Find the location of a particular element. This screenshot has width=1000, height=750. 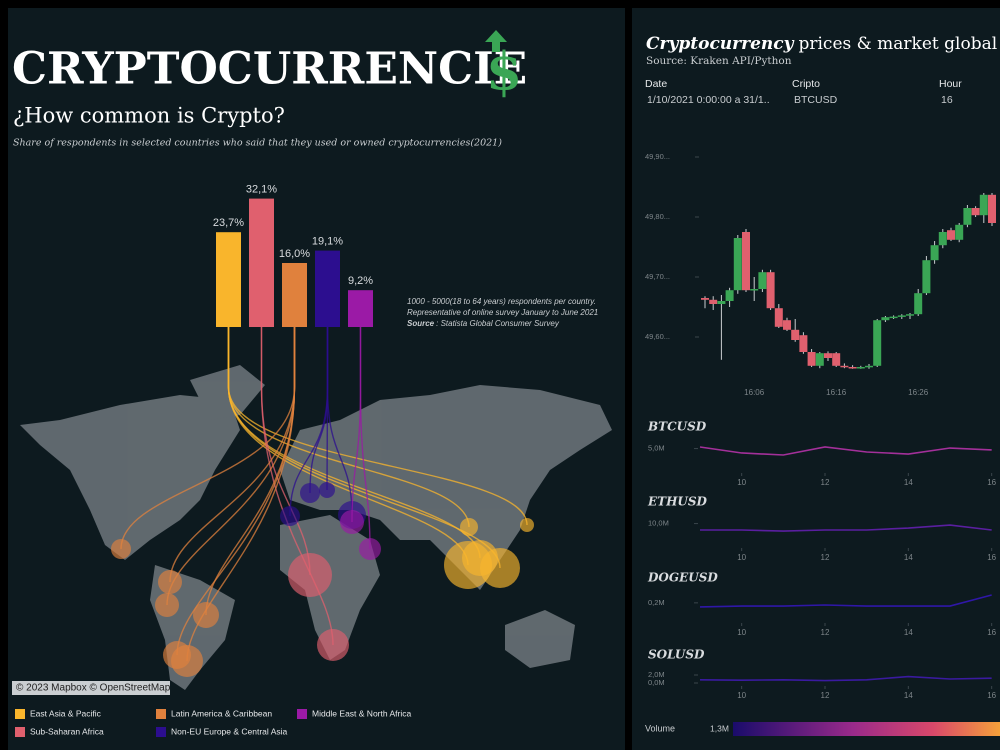

y-tick-label: 0,0M is located at coordinates (656, 682).